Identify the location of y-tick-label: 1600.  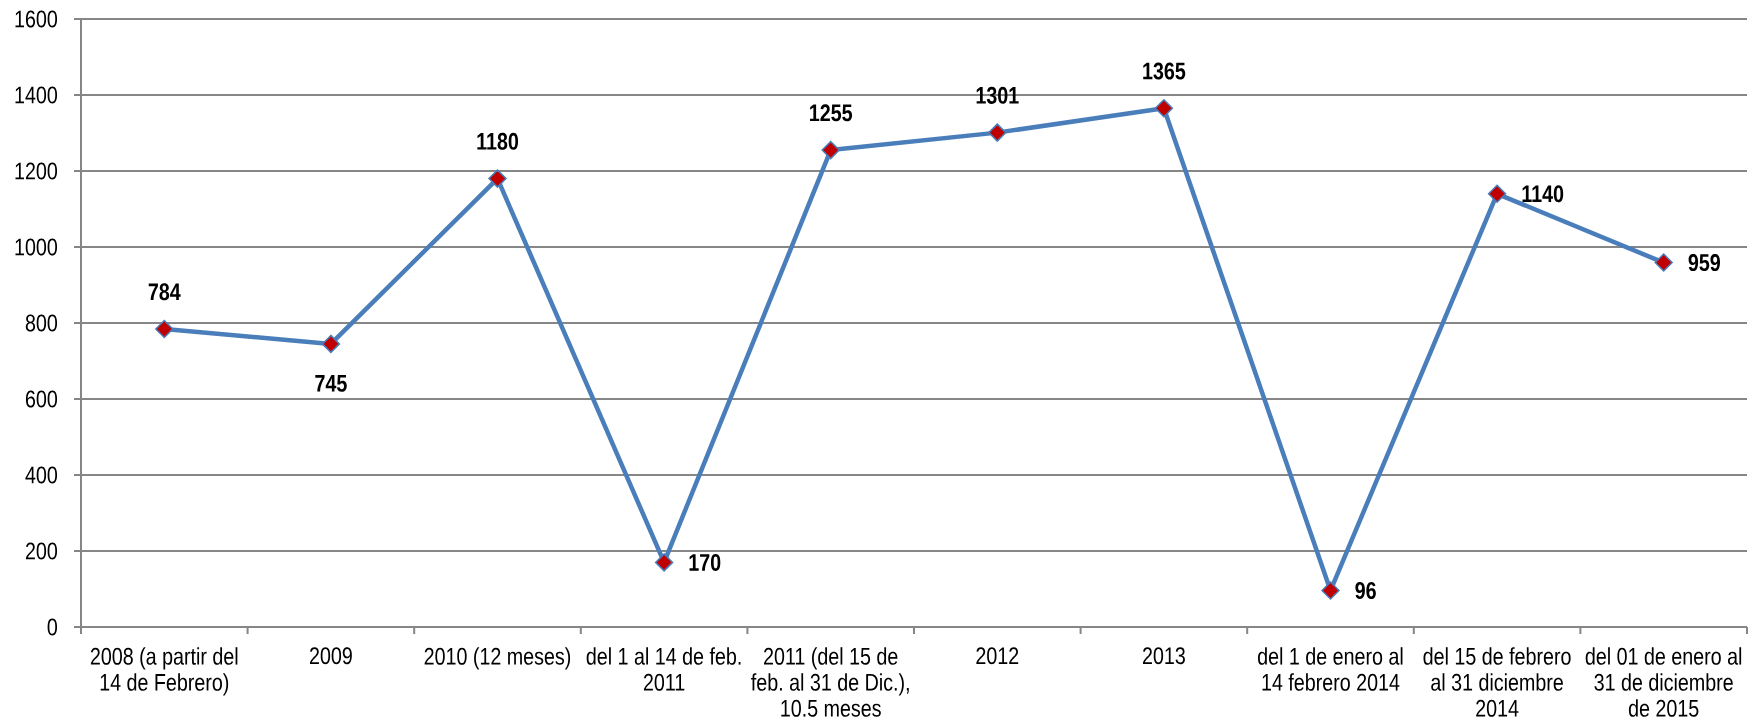
(36, 19).